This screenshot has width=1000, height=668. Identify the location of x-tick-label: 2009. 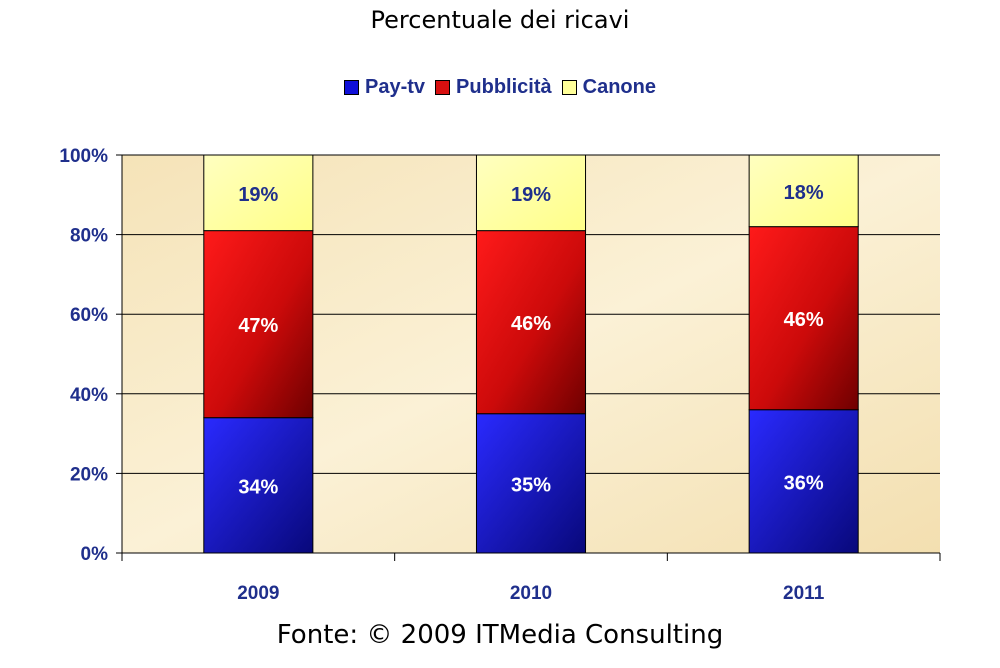
(258, 593).